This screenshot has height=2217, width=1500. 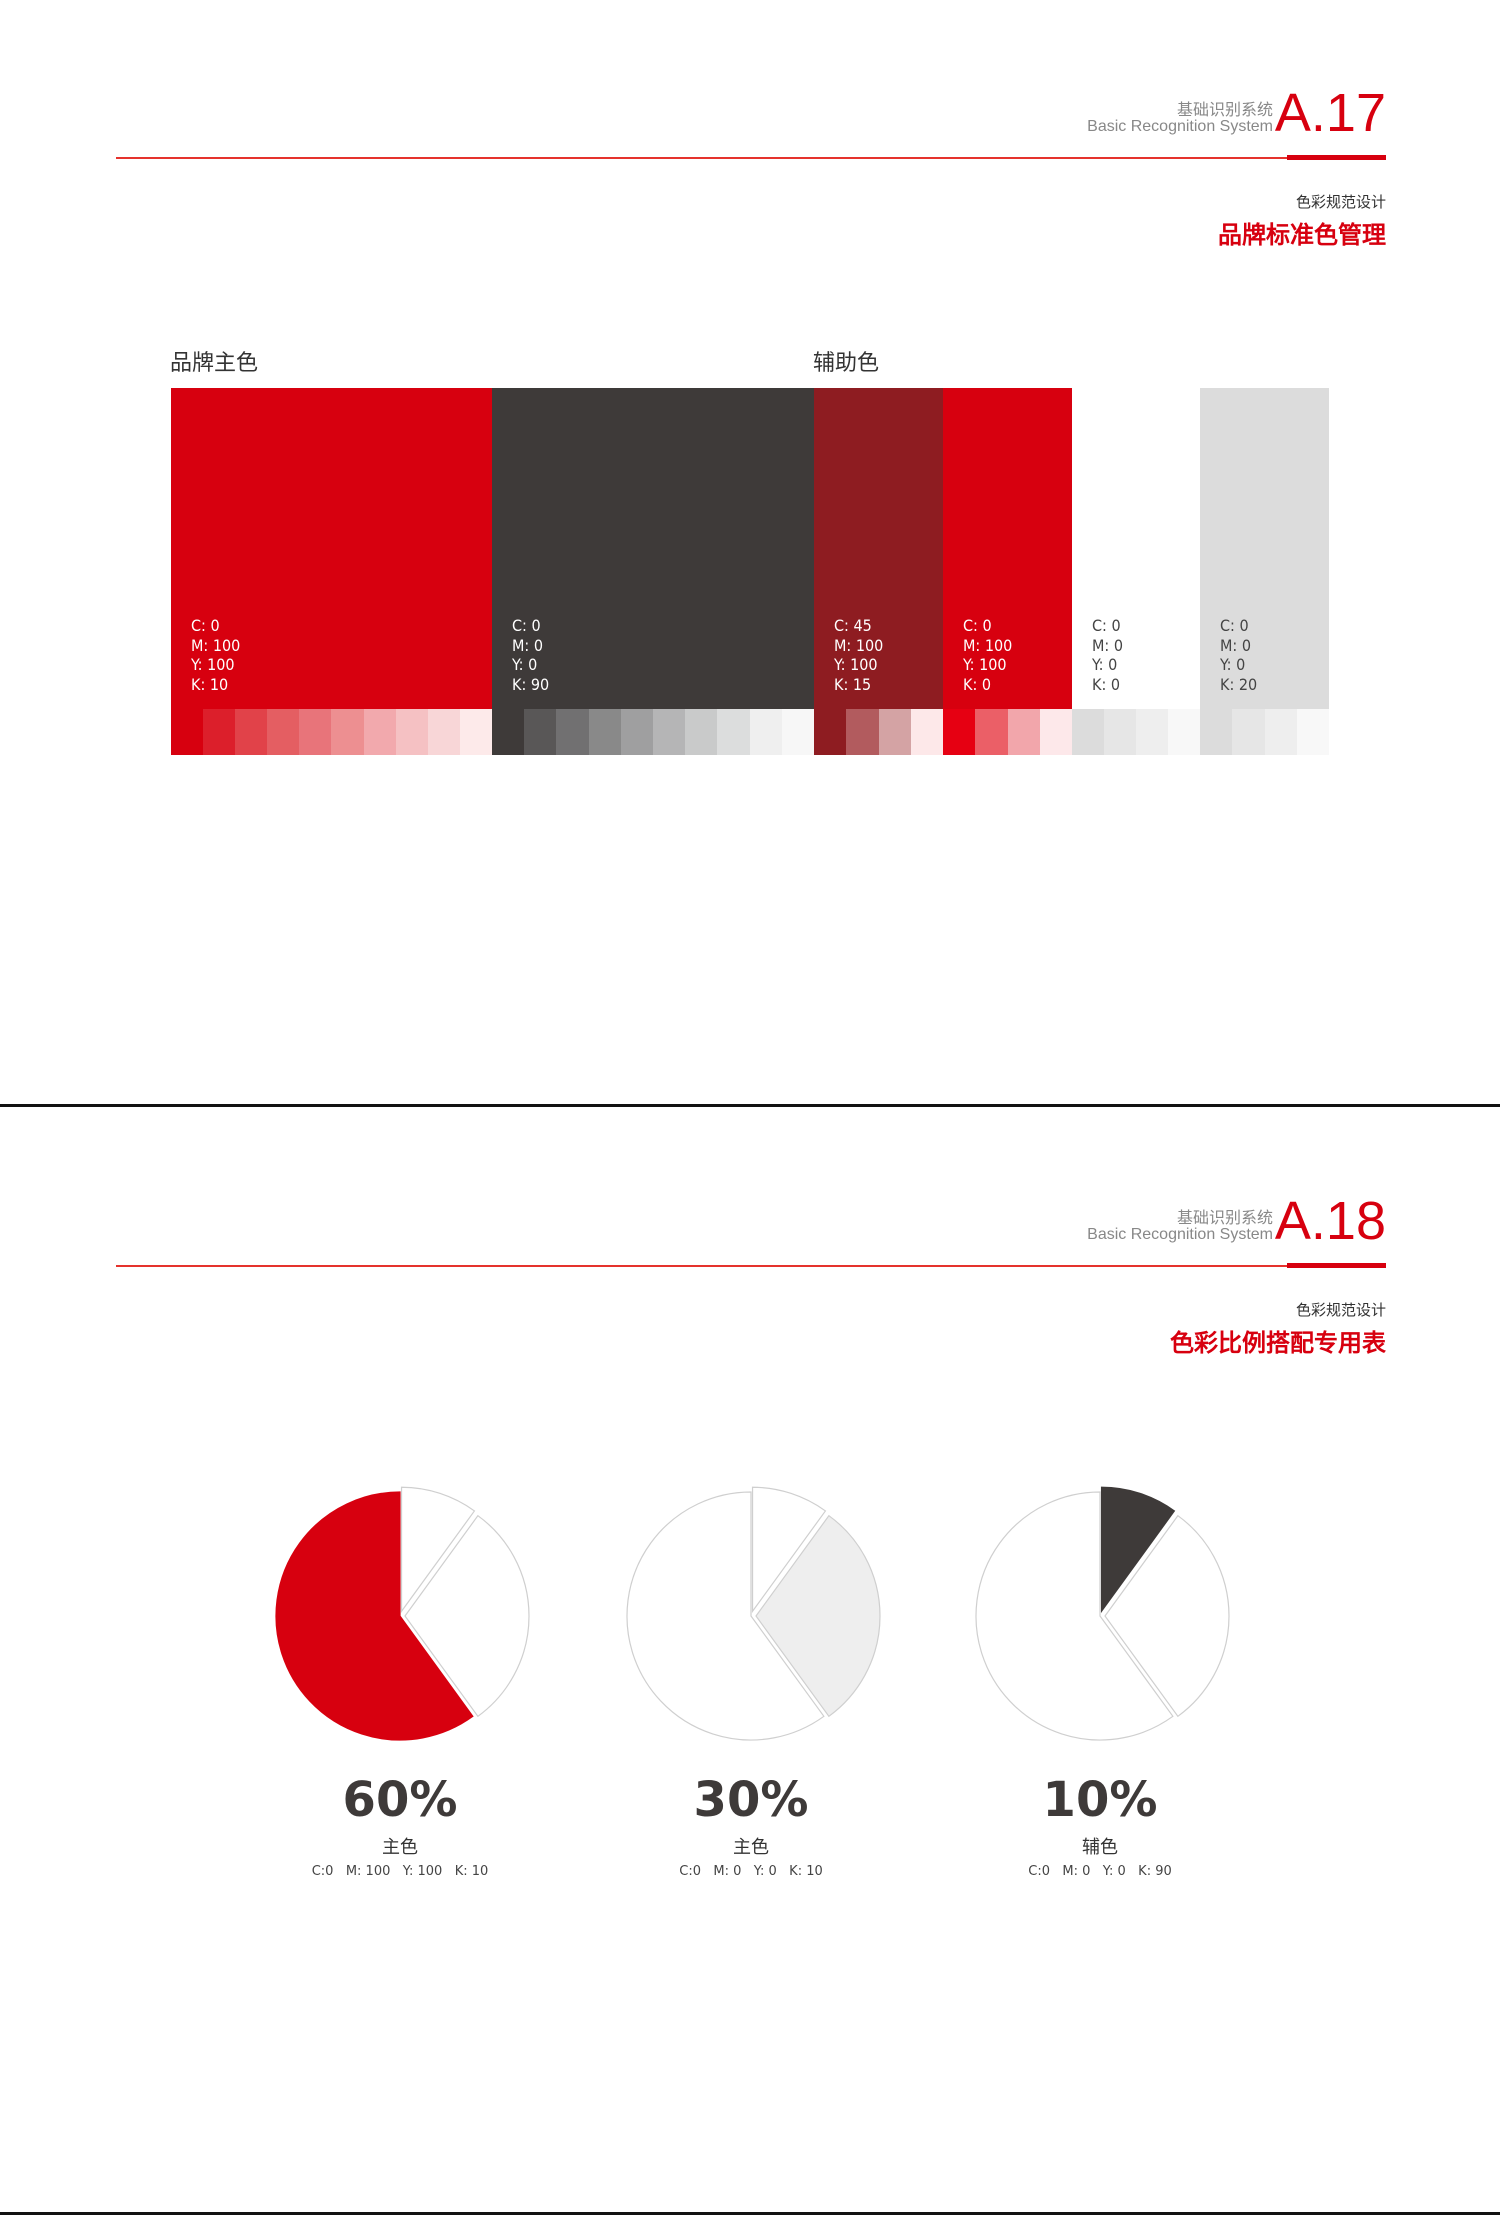 I want to click on cmyk-values: C: 0 M: 0 Y: 0 K: 90, so click(x=530, y=655).